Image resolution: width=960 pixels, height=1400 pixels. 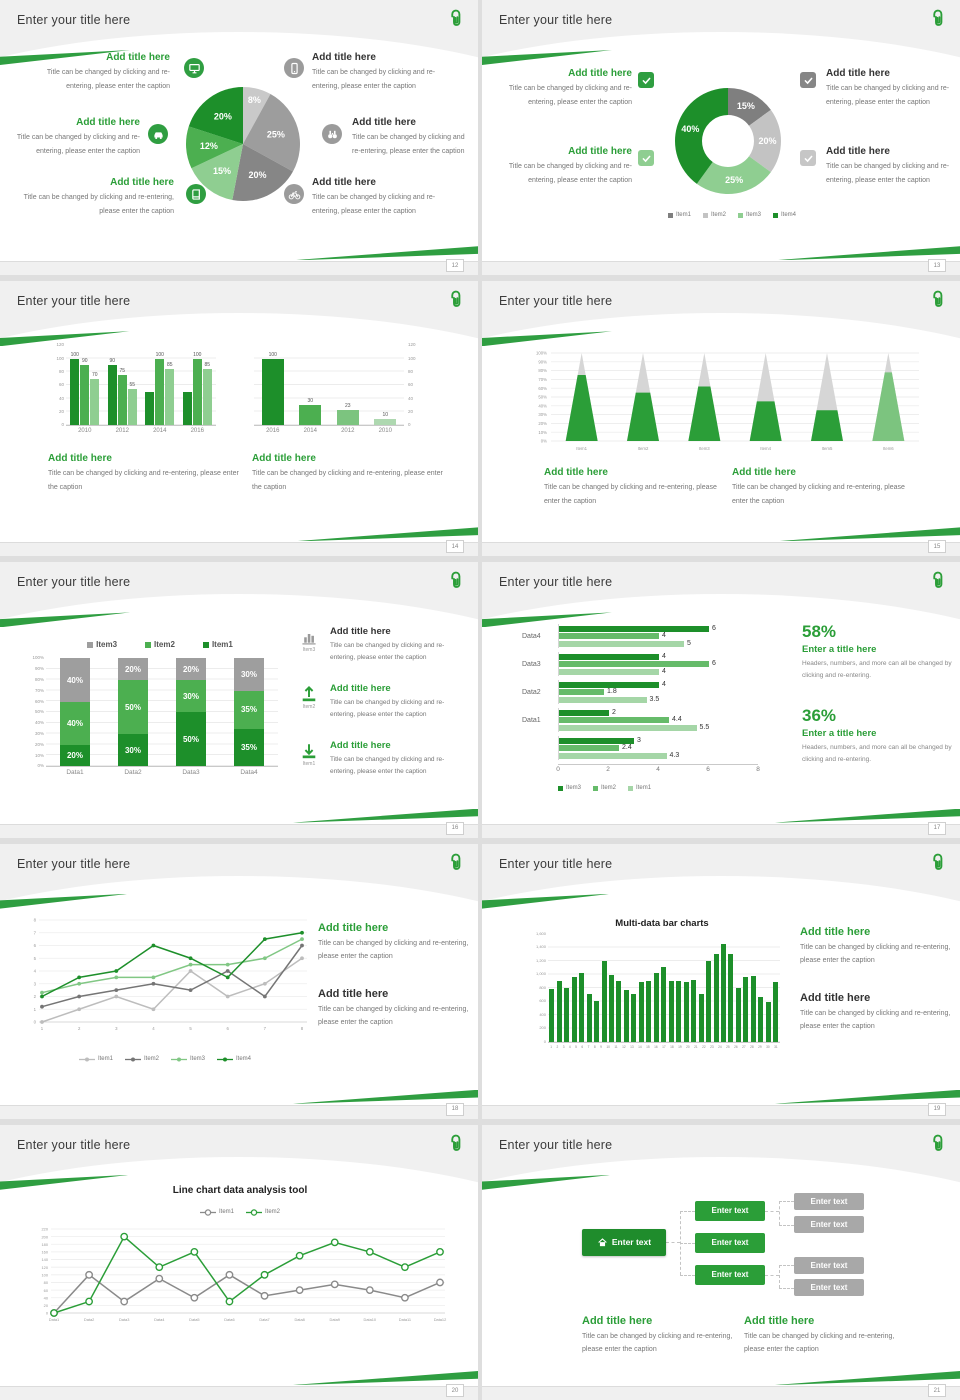 I want to click on segment-label: 35%, so click(x=248, y=710).